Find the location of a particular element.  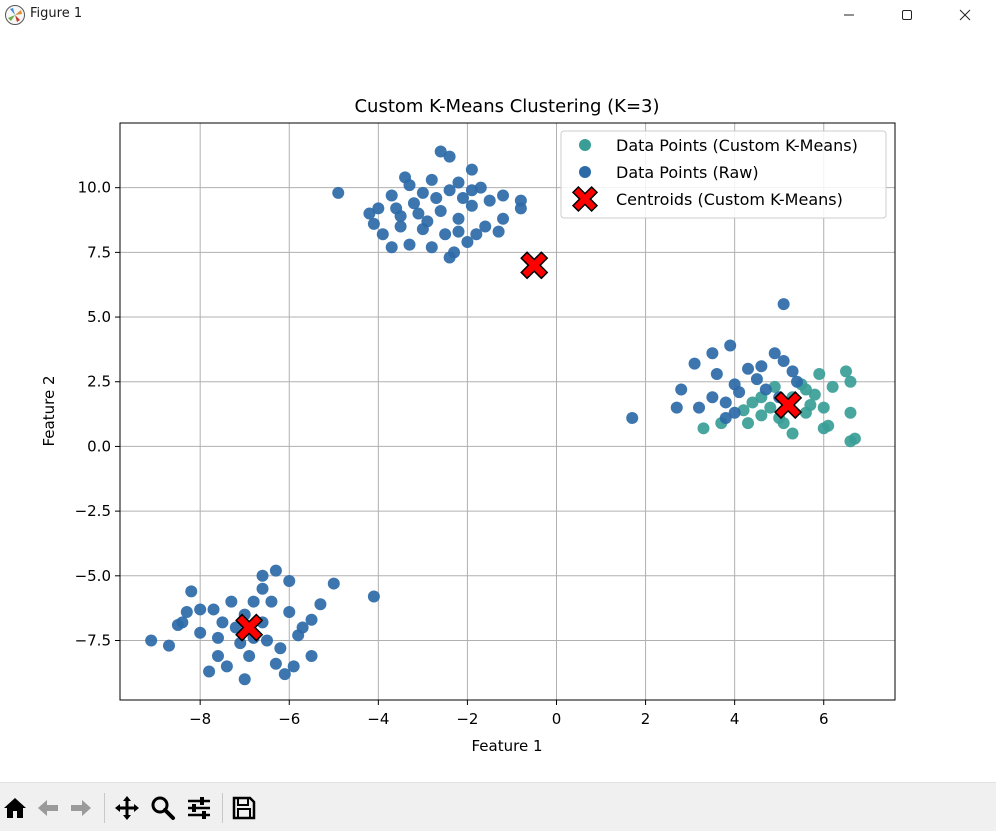

home-button is located at coordinates (15, 808).